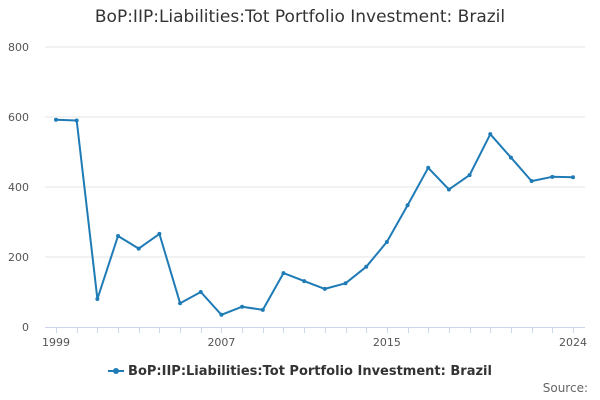 The image size is (600, 400). What do you see at coordinates (407, 205) in the screenshot?
I see `data-point-2016` at bounding box center [407, 205].